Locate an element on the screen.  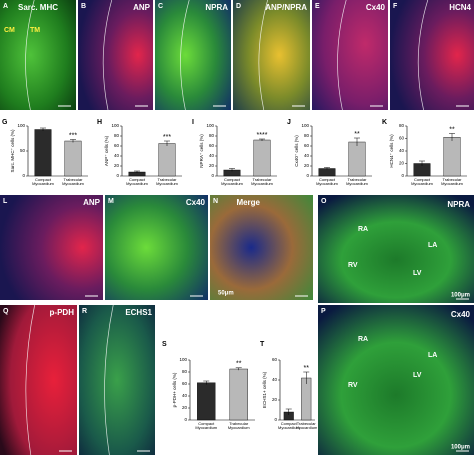
panel-label: CM is located at coordinates (9, 30).